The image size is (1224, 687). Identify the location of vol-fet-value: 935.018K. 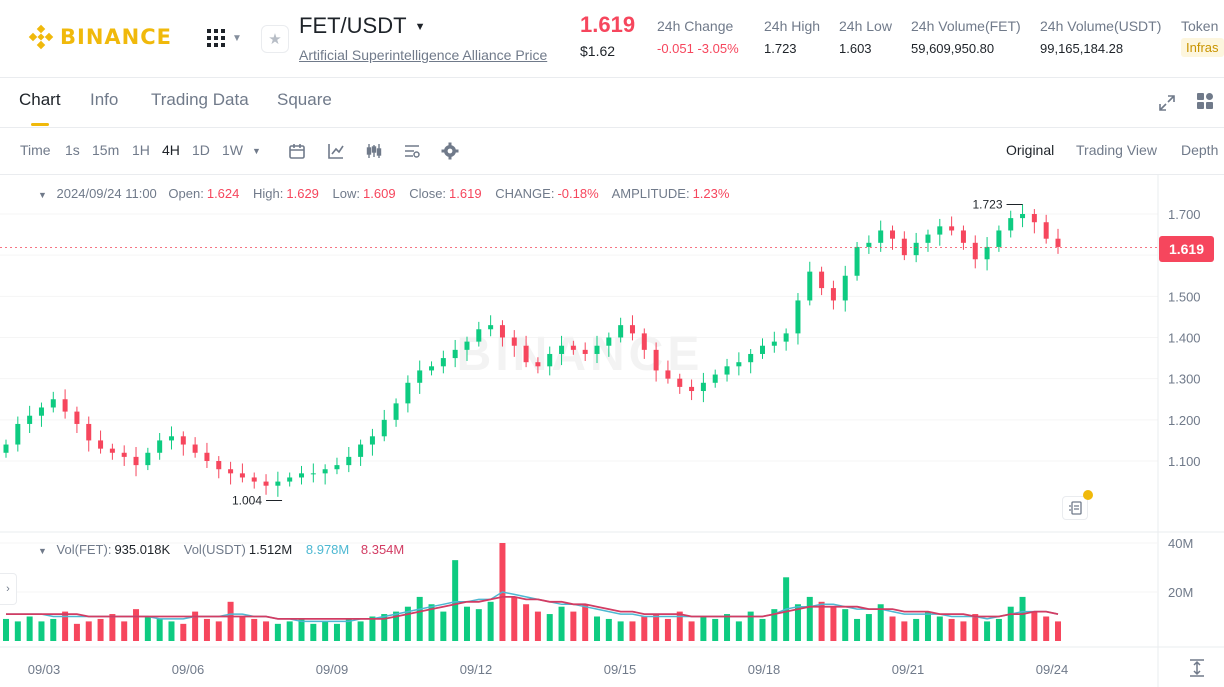
(142, 549).